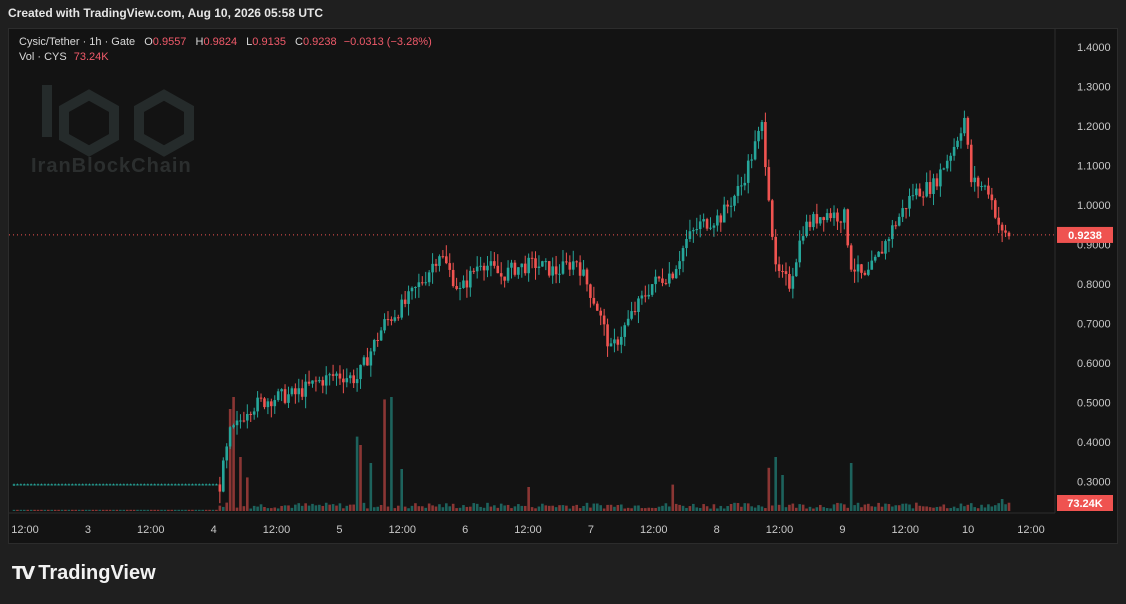  What do you see at coordinates (43, 57) in the screenshot?
I see `volume-label: Vol · CYS` at bounding box center [43, 57].